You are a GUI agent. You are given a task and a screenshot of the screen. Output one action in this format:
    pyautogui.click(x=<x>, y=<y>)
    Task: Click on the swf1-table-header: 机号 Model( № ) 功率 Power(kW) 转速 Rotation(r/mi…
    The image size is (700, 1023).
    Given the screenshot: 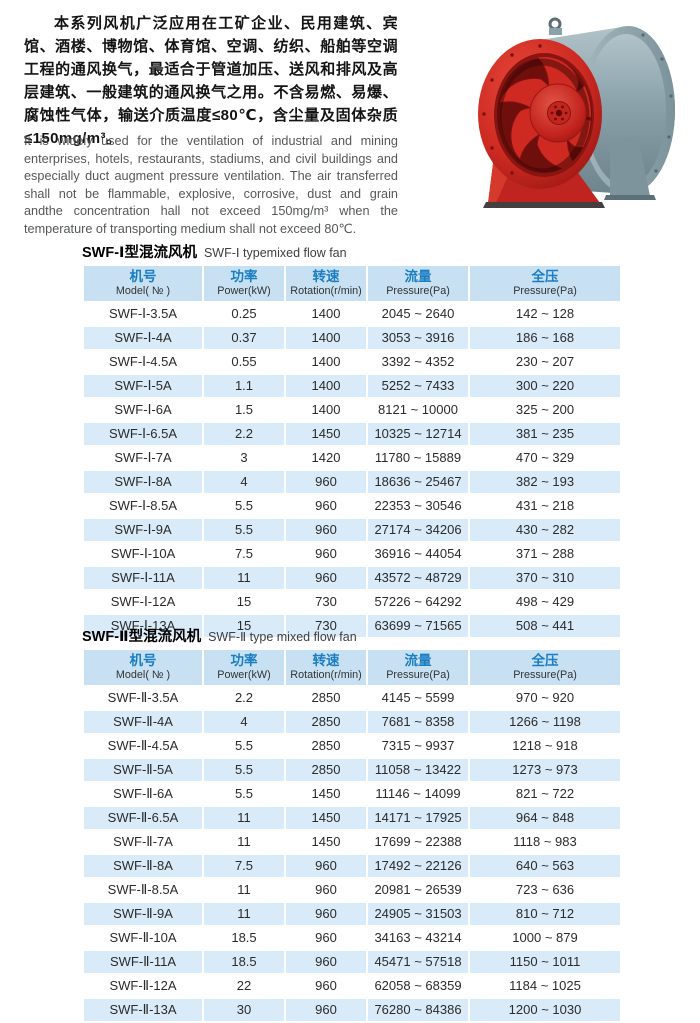 What is the action you would take?
    pyautogui.click(x=352, y=283)
    